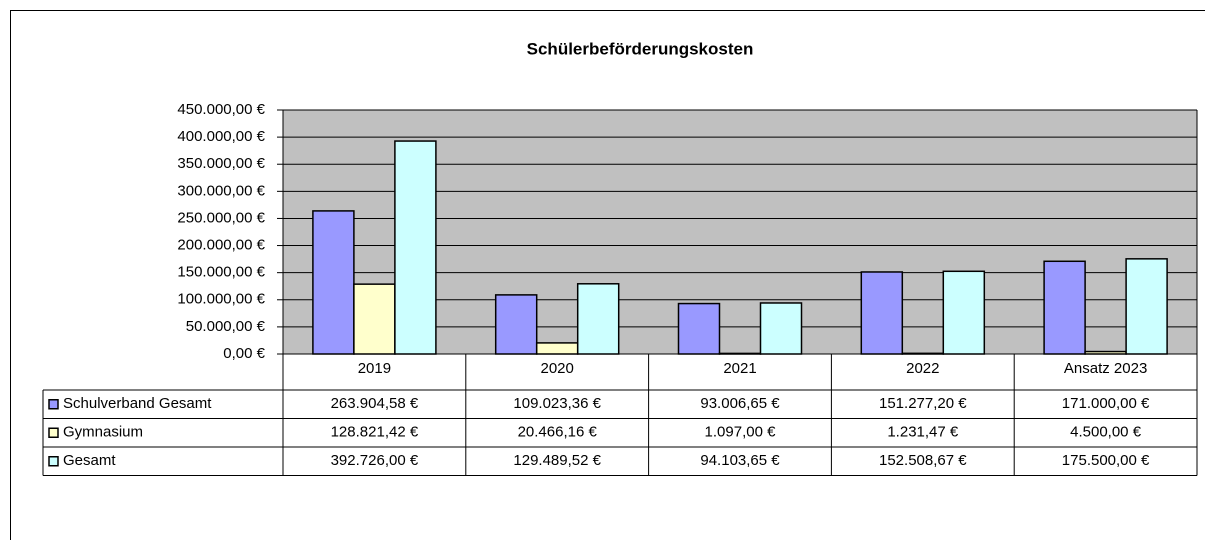 Image resolution: width=1205 pixels, height=540 pixels. What do you see at coordinates (375, 460) in the screenshot?
I see `table-cell: 392.726,00 €` at bounding box center [375, 460].